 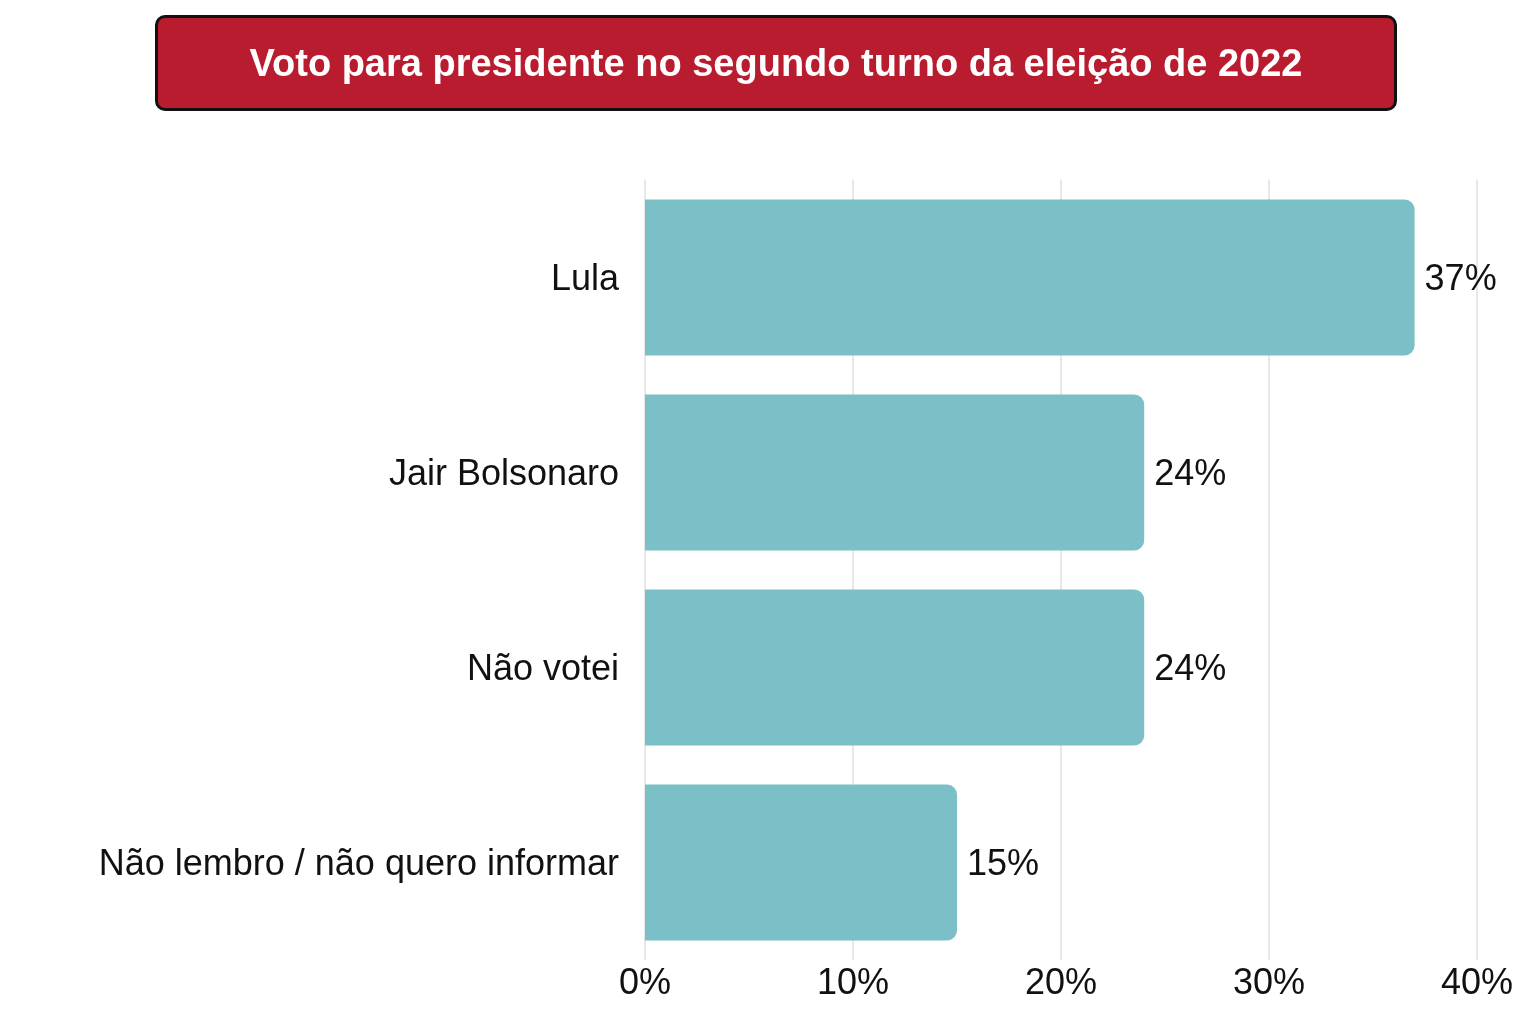 What do you see at coordinates (585, 278) in the screenshot?
I see `y-tick-label: Lula` at bounding box center [585, 278].